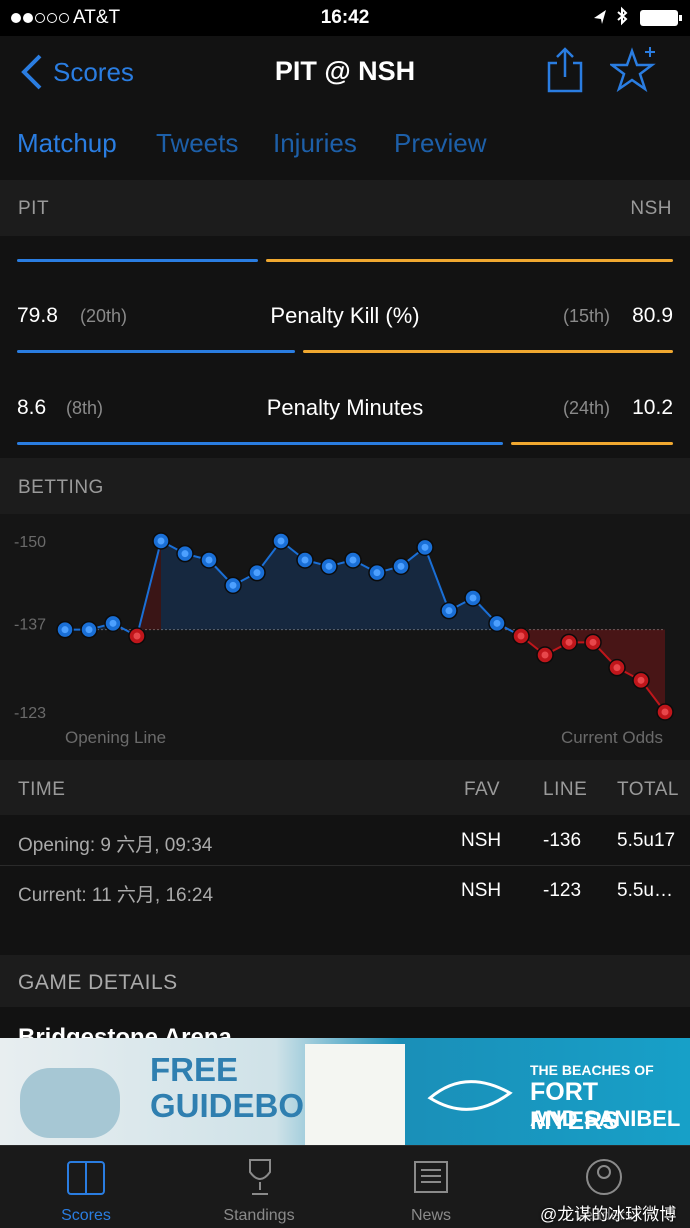 Image resolution: width=690 pixels, height=1228 pixels. Describe the element at coordinates (42, 789) in the screenshot. I see `column-header: TIME` at that location.